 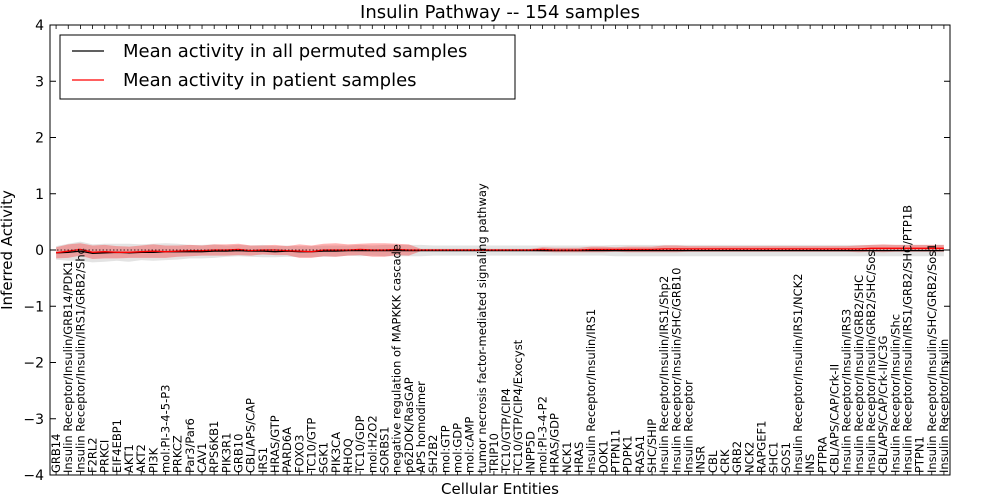 What do you see at coordinates (543, 434) in the screenshot?
I see `x-category-label: mol:PI-3-4-P2` at bounding box center [543, 434].